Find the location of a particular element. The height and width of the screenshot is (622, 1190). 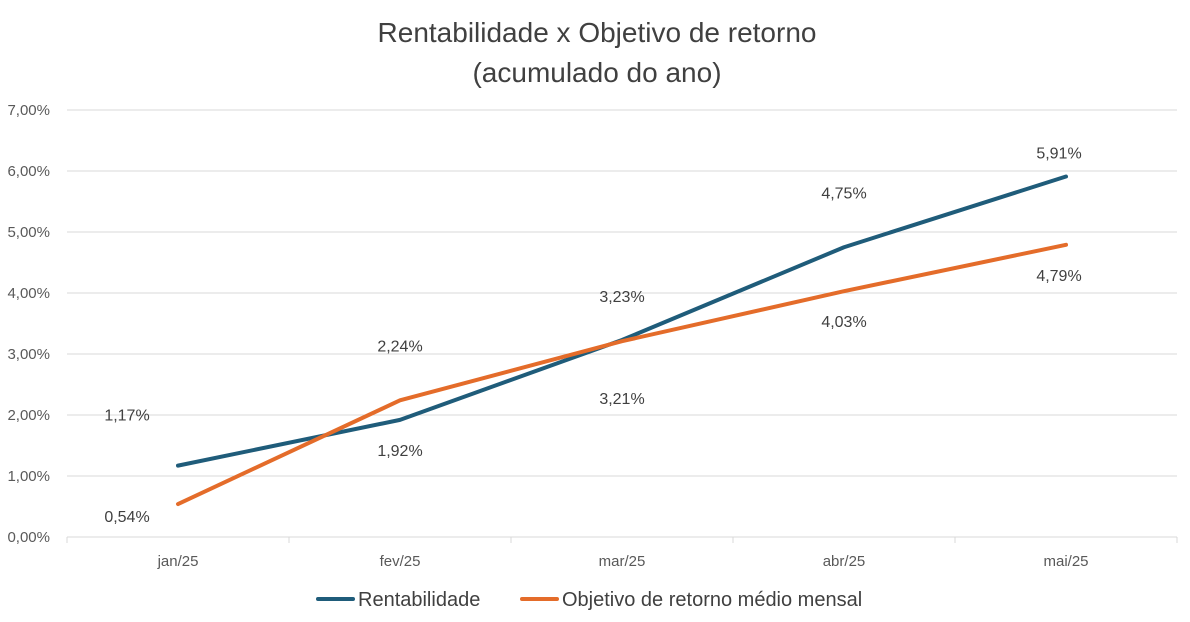

data-label: 2,24% is located at coordinates (399, 346).